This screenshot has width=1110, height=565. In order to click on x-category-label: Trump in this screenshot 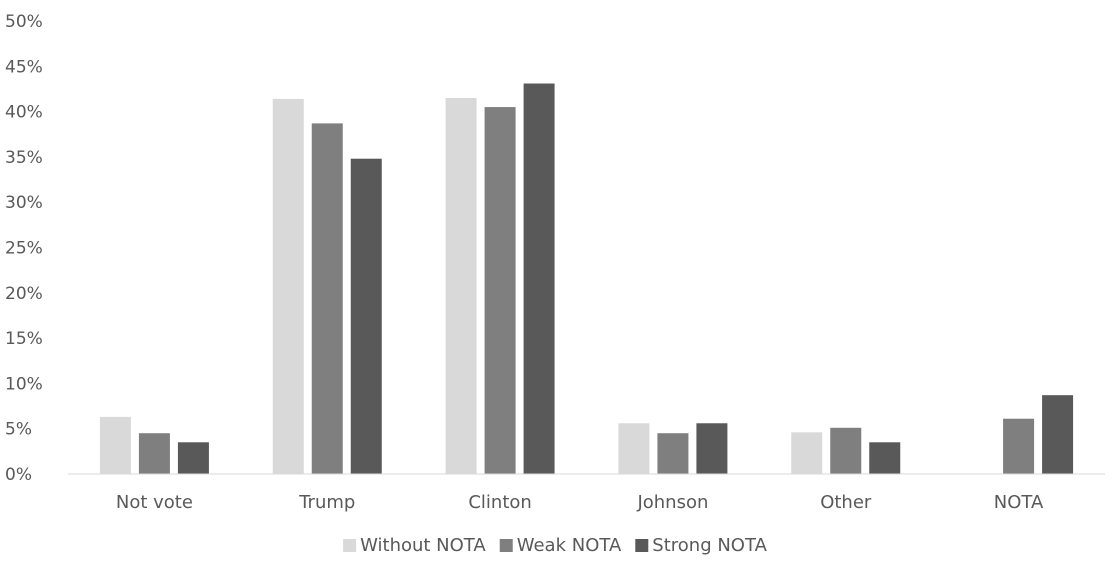, I will do `click(326, 502)`.